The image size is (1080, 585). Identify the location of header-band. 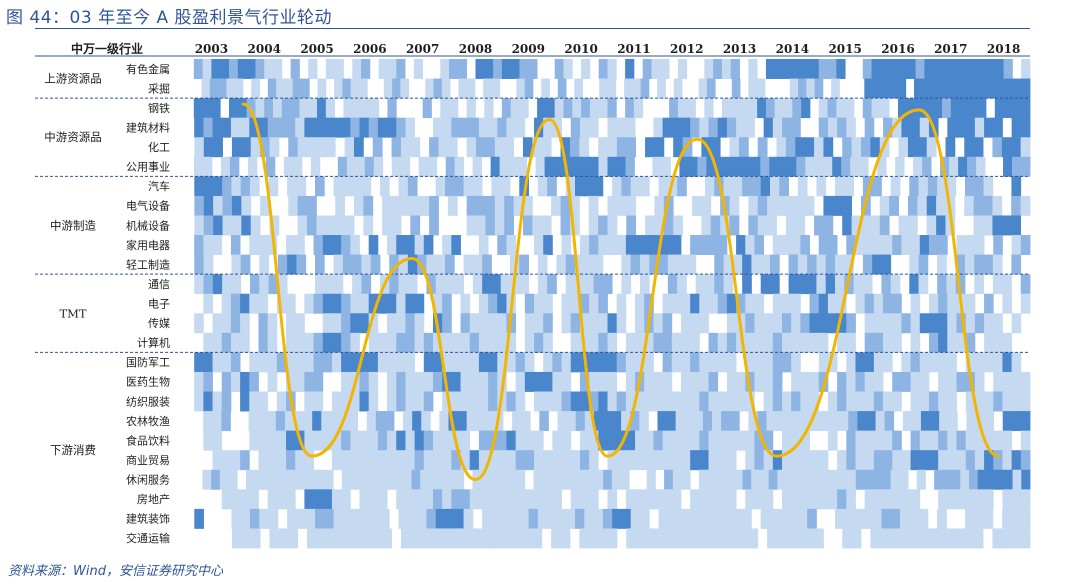
(532, 46).